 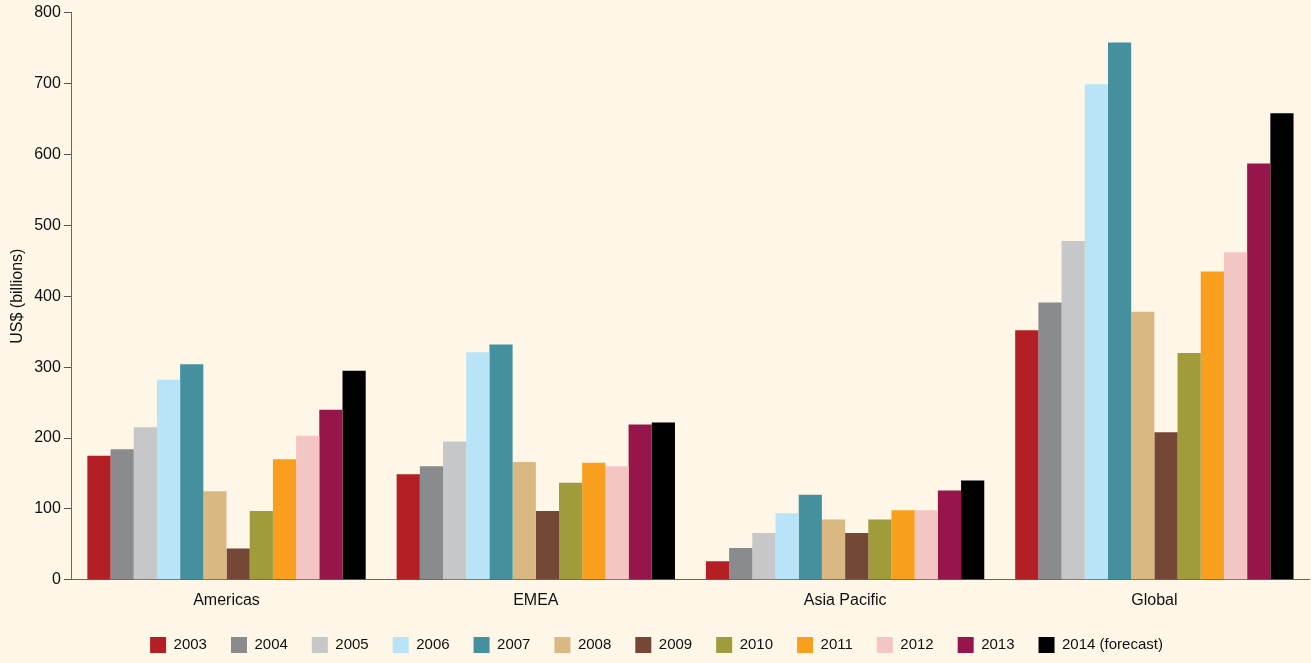 I want to click on legend-label: 2006, so click(x=433, y=644).